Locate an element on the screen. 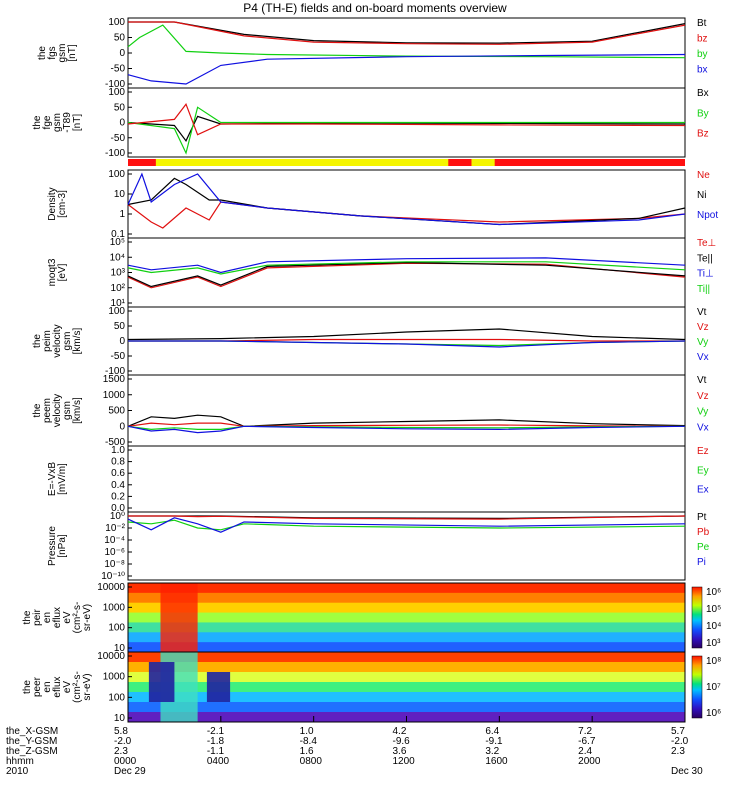  y-axis-label: eV is located at coordinates (67, 617).